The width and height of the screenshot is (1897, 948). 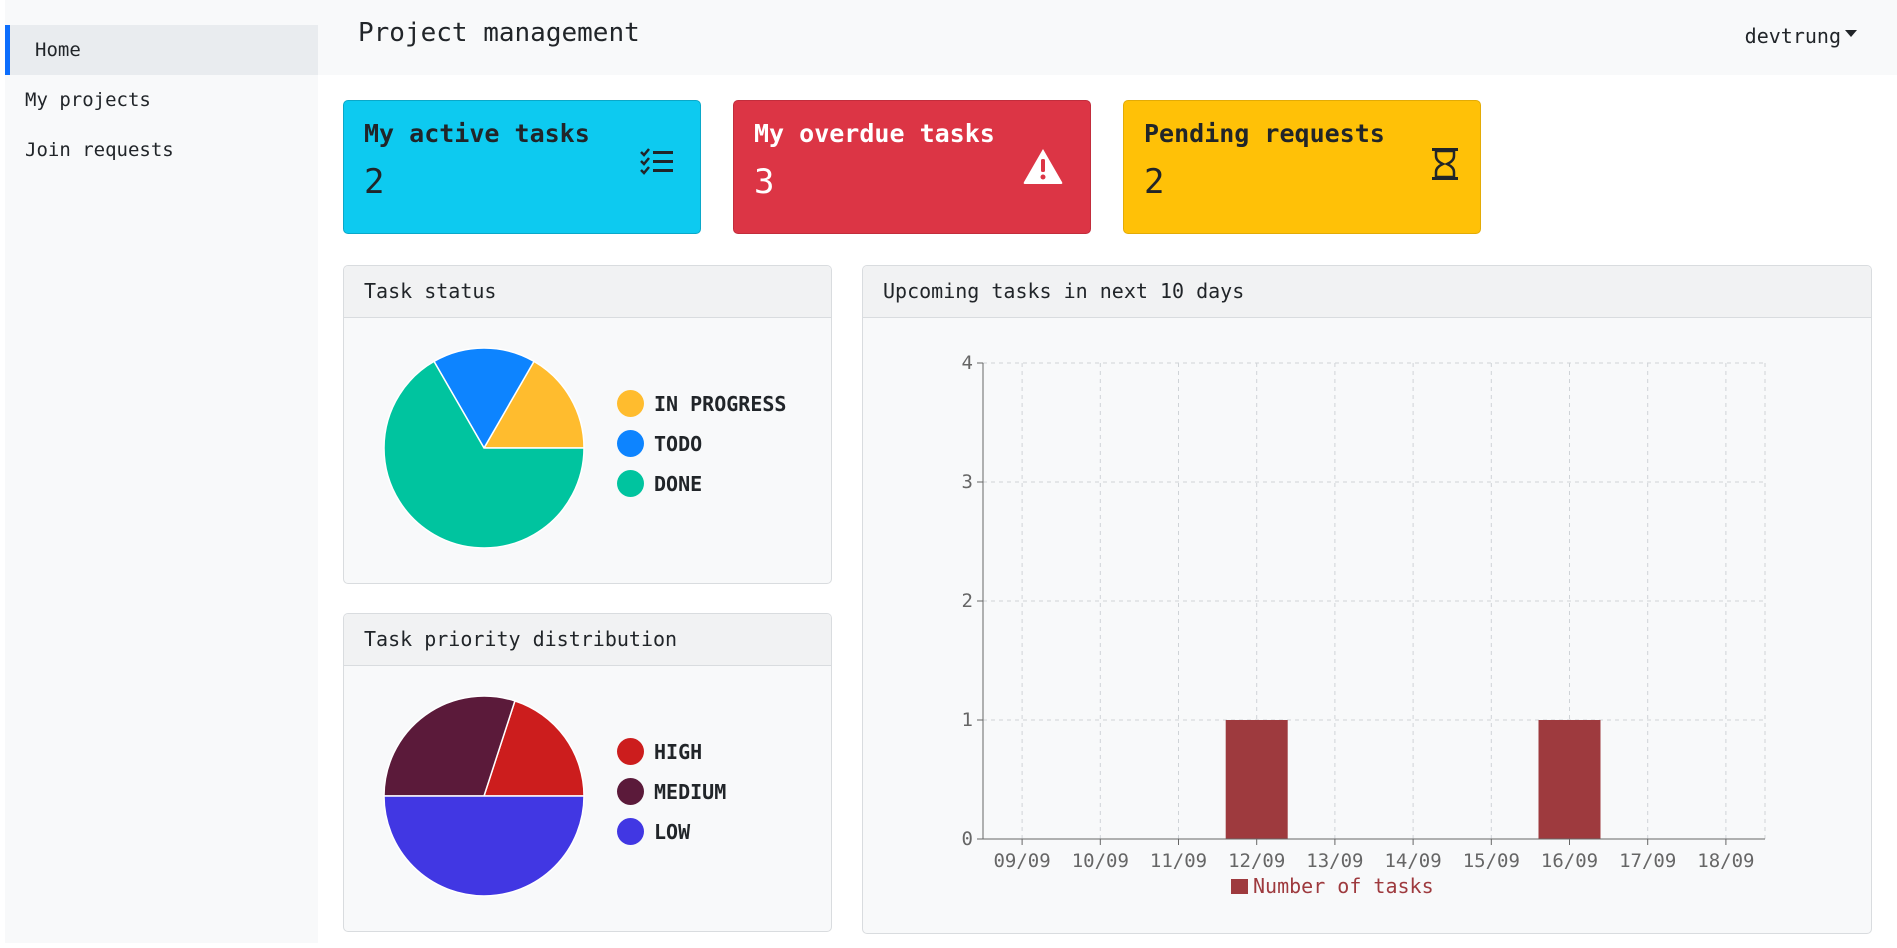 What do you see at coordinates (484, 846) in the screenshot?
I see `pie-slice-low` at bounding box center [484, 846].